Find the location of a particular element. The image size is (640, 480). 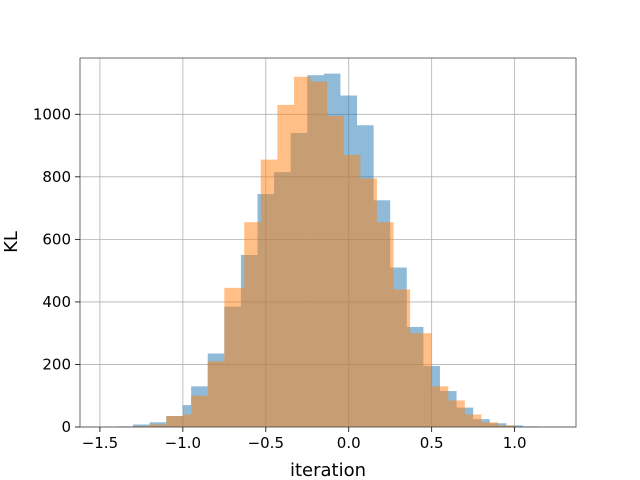

y-tick-label: 1000 is located at coordinates (52, 114).